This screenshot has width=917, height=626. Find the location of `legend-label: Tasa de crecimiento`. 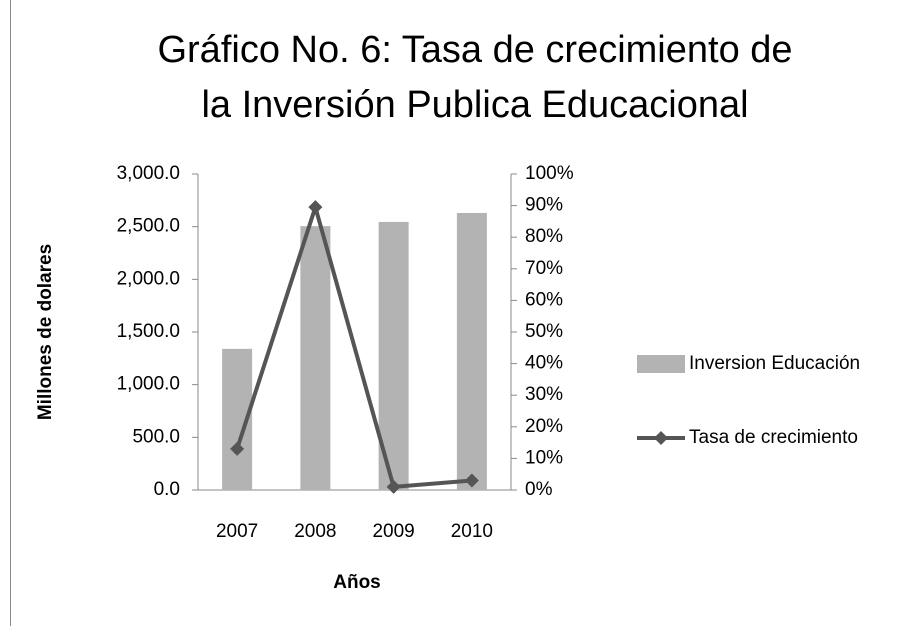

legend-label: Tasa de crecimiento is located at coordinates (773, 437).